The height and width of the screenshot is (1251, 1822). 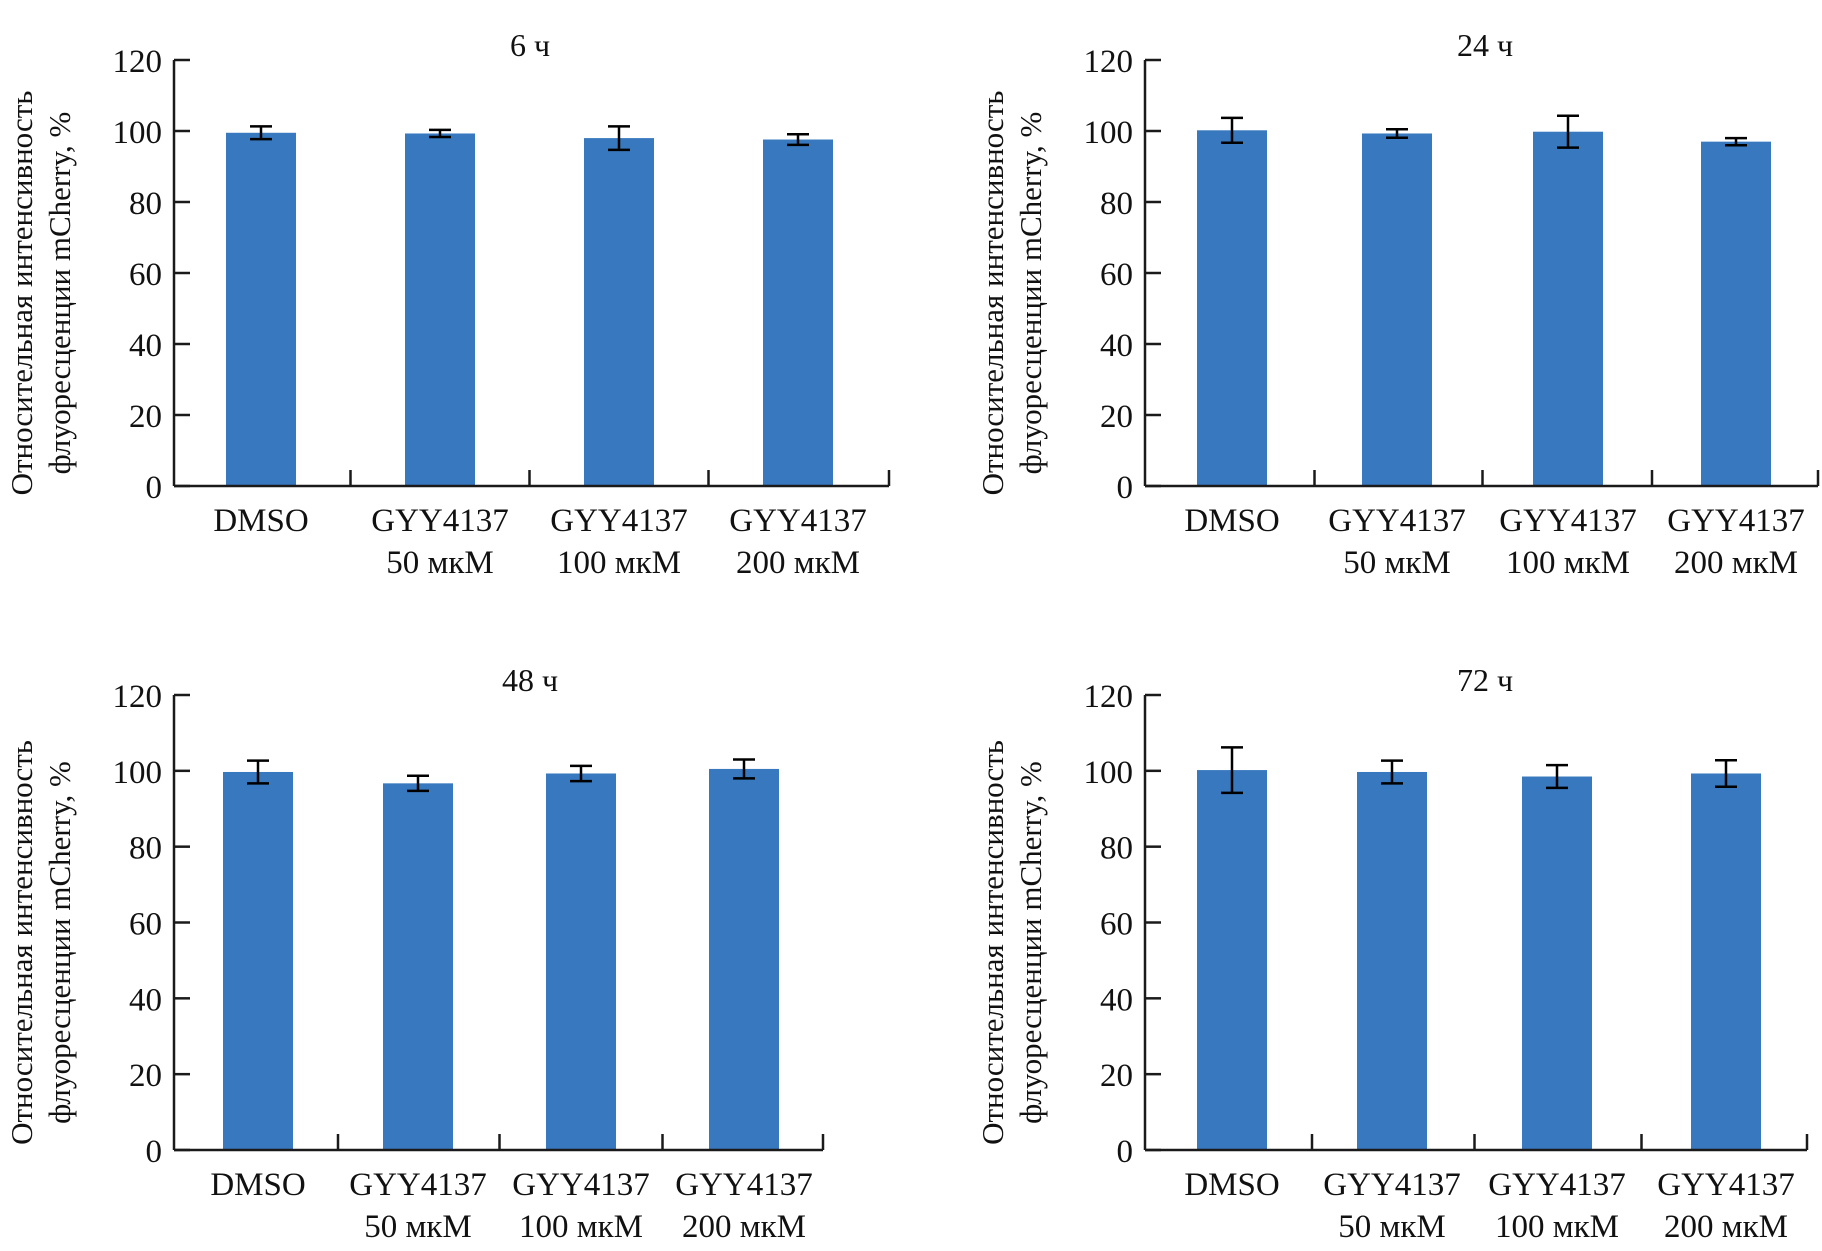 What do you see at coordinates (1485, 680) in the screenshot?
I see `chart-title: 72 ч` at bounding box center [1485, 680].